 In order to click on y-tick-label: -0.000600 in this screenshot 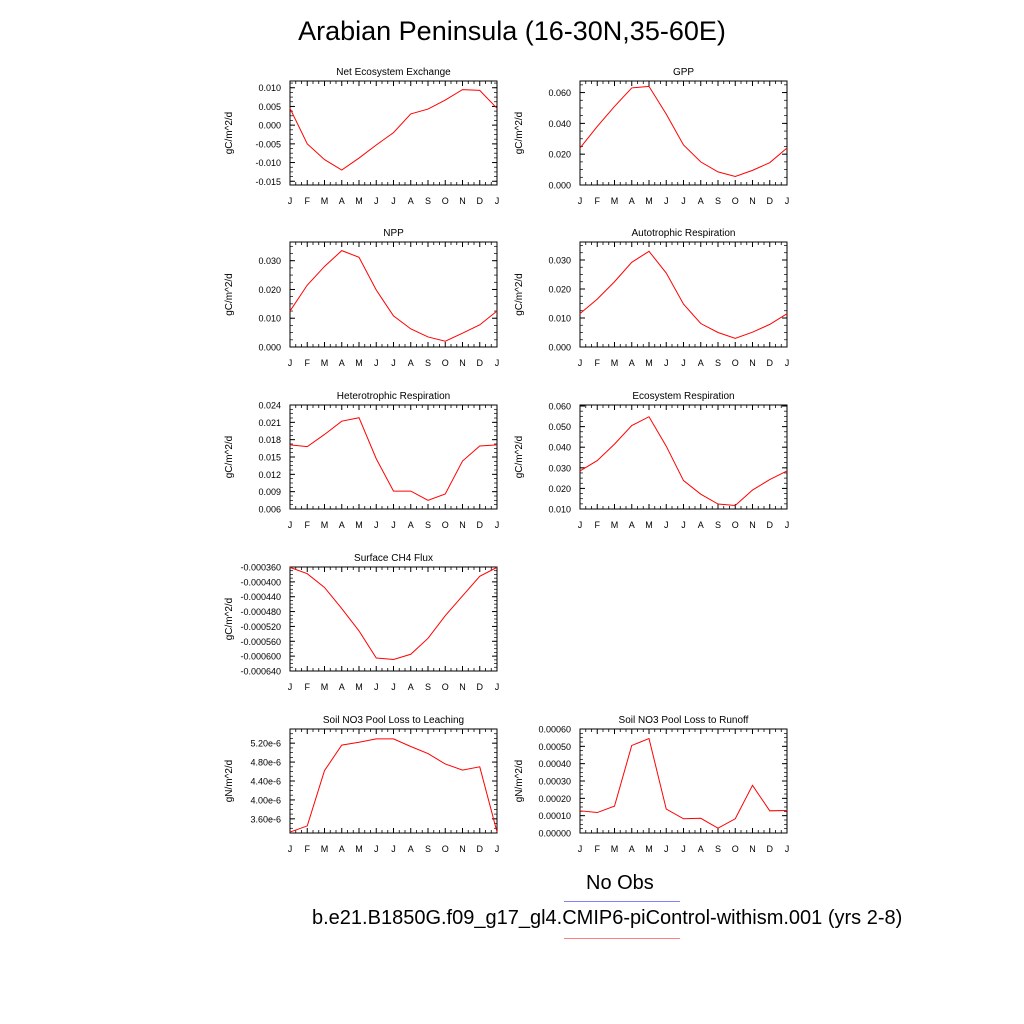, I will do `click(260, 657)`.